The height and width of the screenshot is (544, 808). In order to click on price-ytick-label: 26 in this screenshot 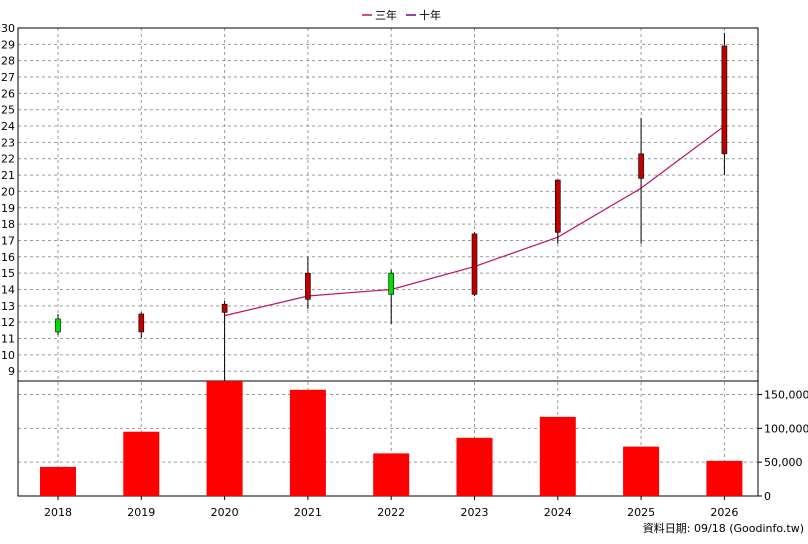, I will do `click(8, 93)`.